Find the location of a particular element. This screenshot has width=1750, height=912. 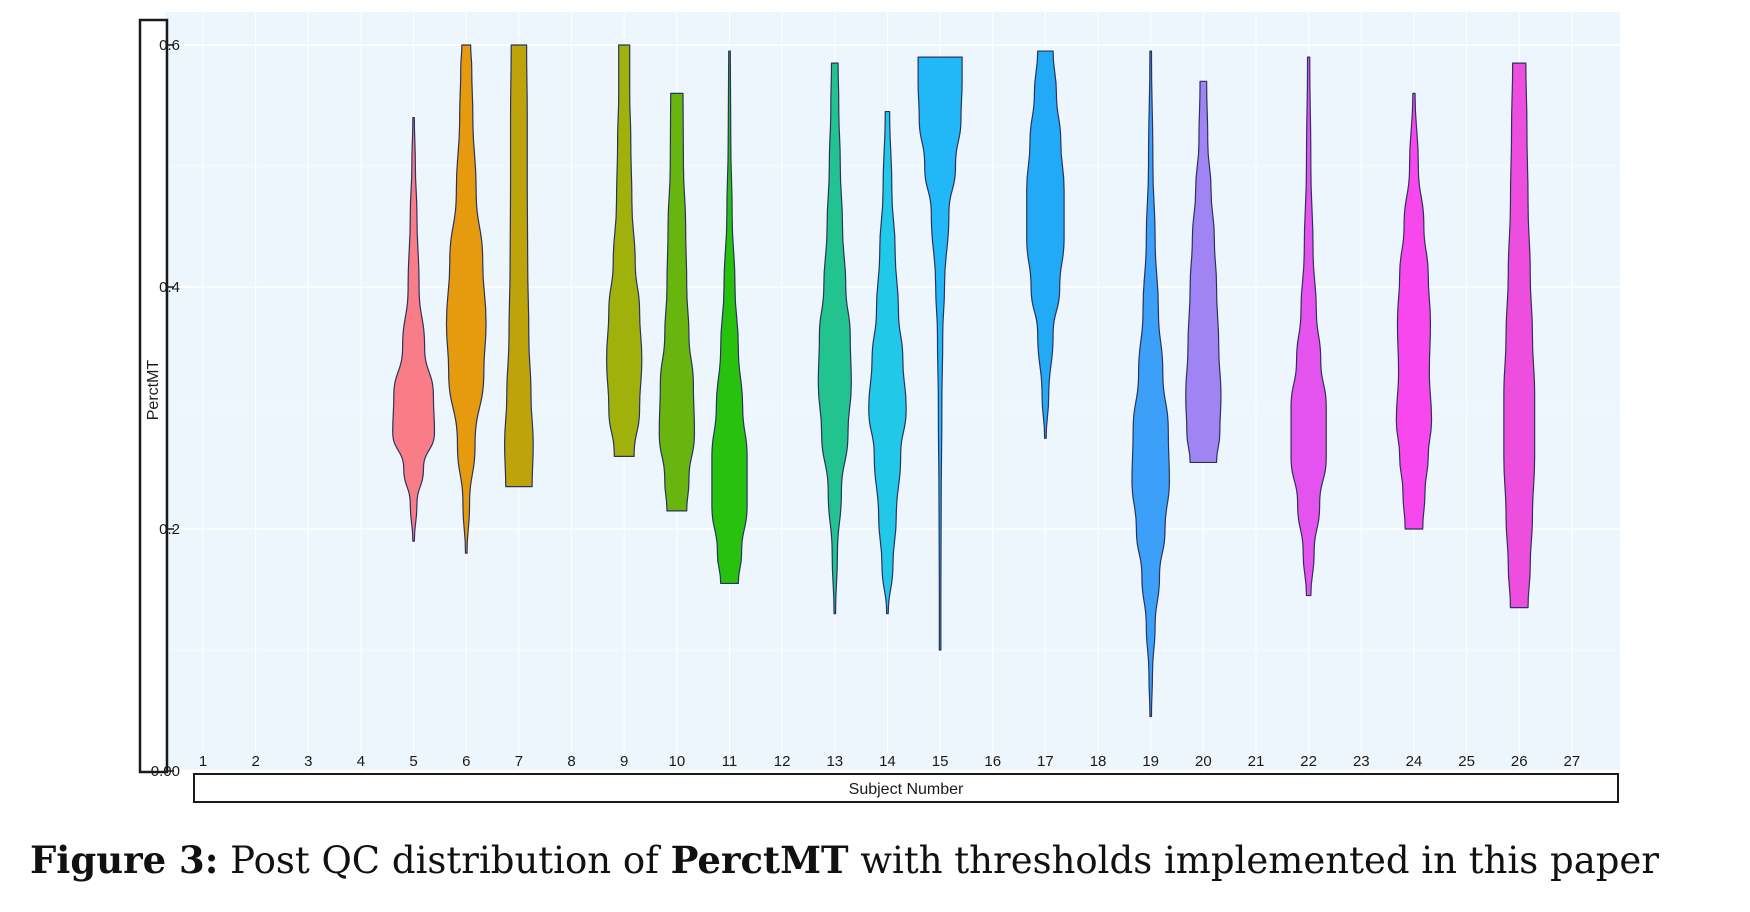

caption-text-before: Post QC distribution of is located at coordinates (444, 860).